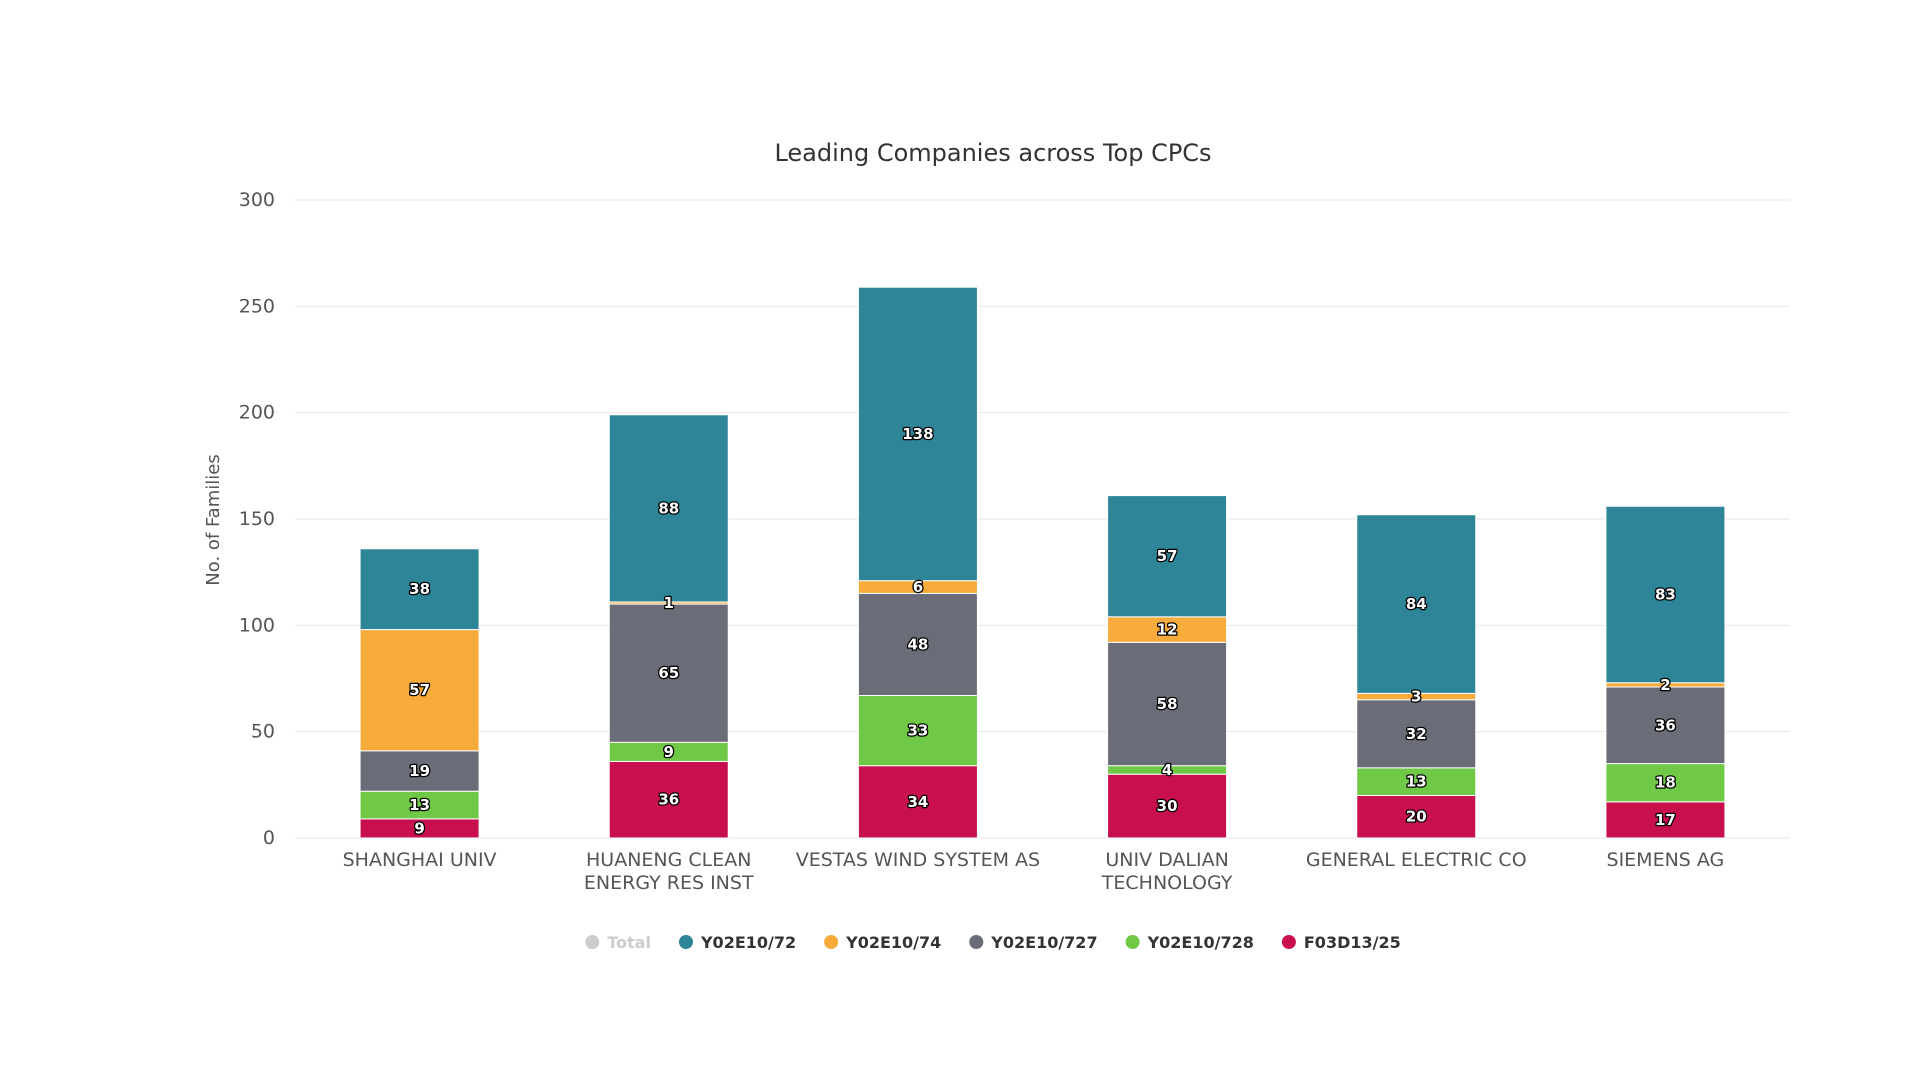 The height and width of the screenshot is (1080, 1920). I want to click on legend-item: F03D13/25, so click(1341, 942).